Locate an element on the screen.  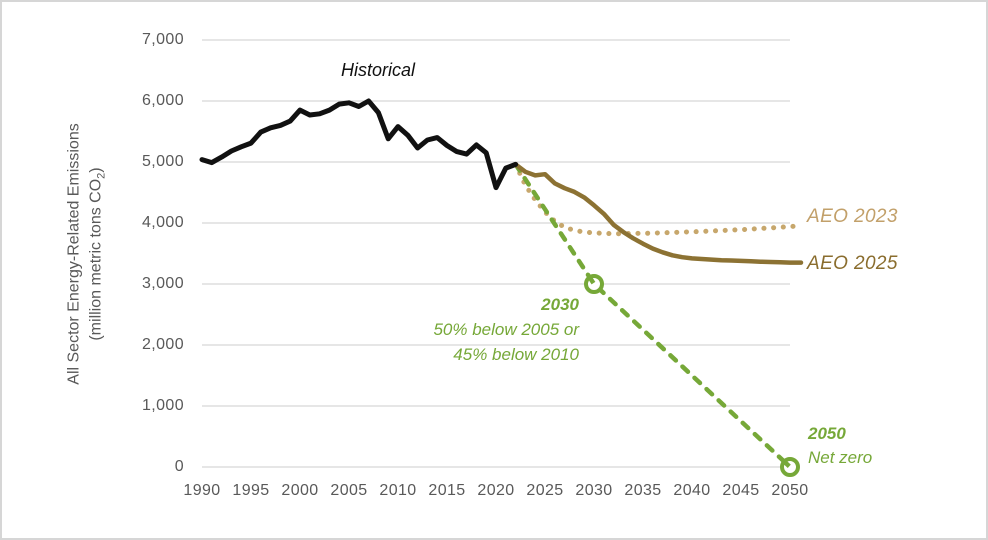
x-tick-label: 2025 is located at coordinates (545, 490).